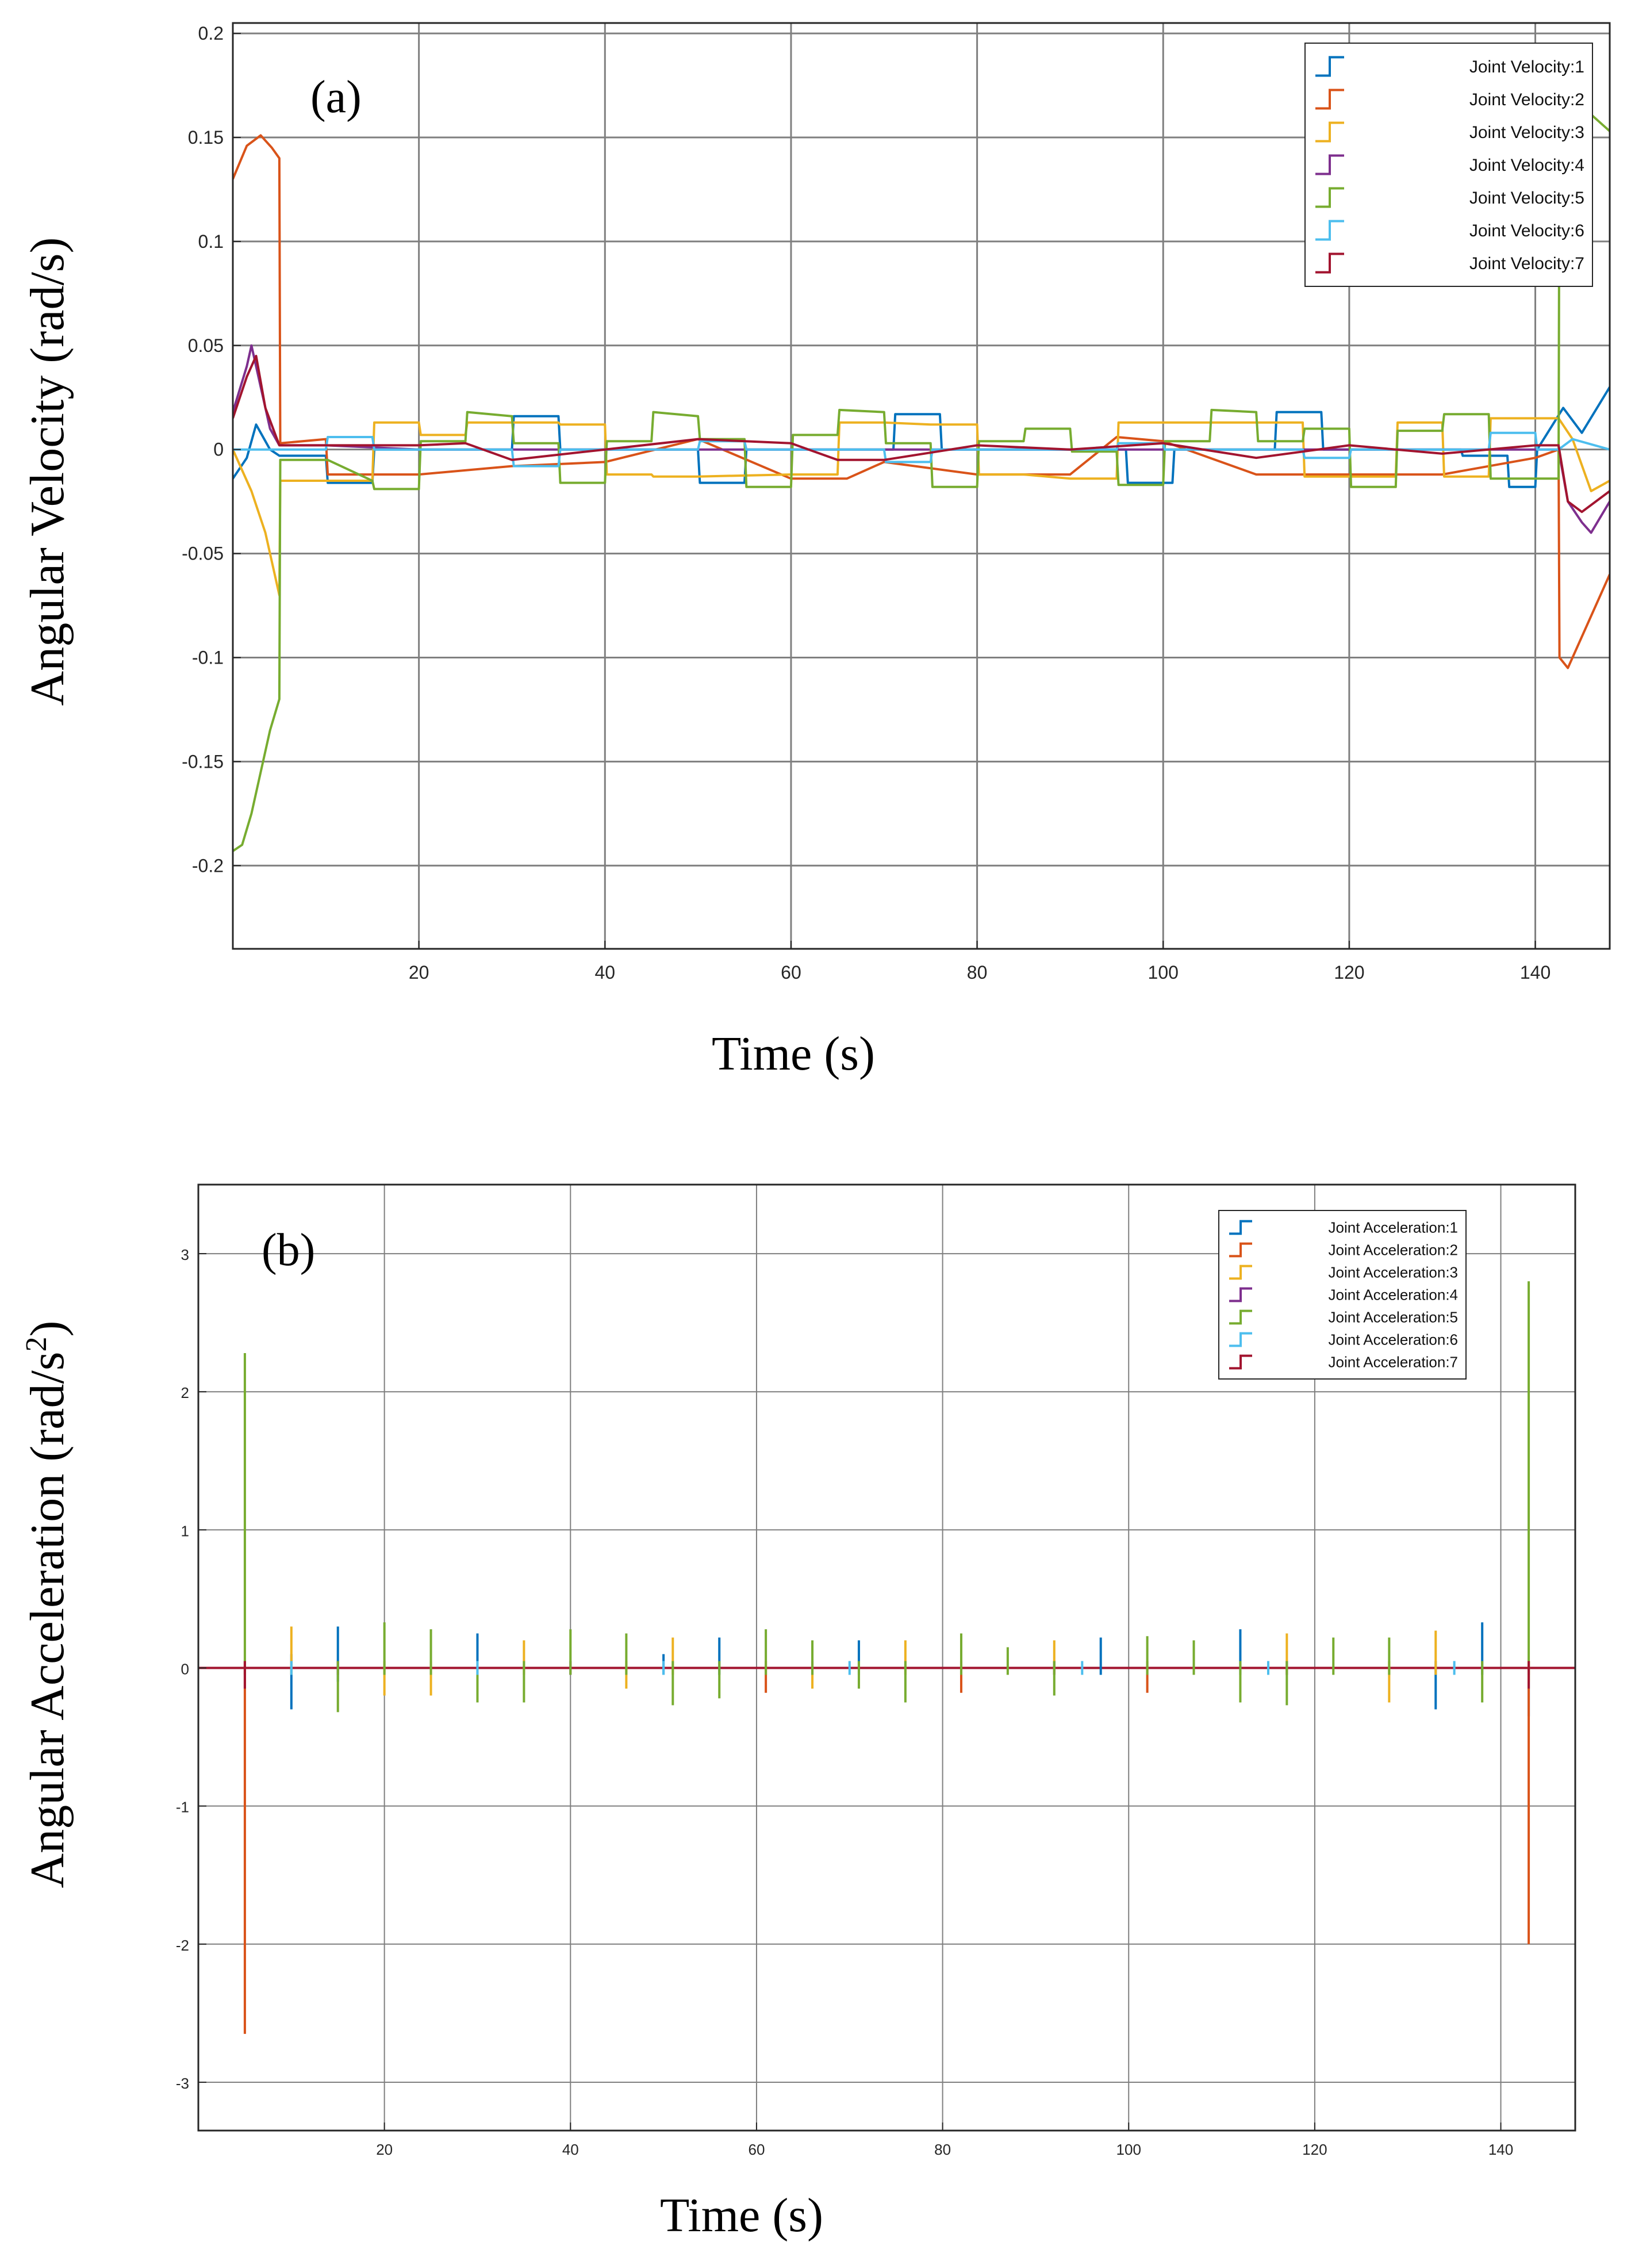 Image resolution: width=1631 pixels, height=2268 pixels. I want to click on legend-label-joint-acceleration-4: Joint Acceleration:4, so click(1393, 1295).